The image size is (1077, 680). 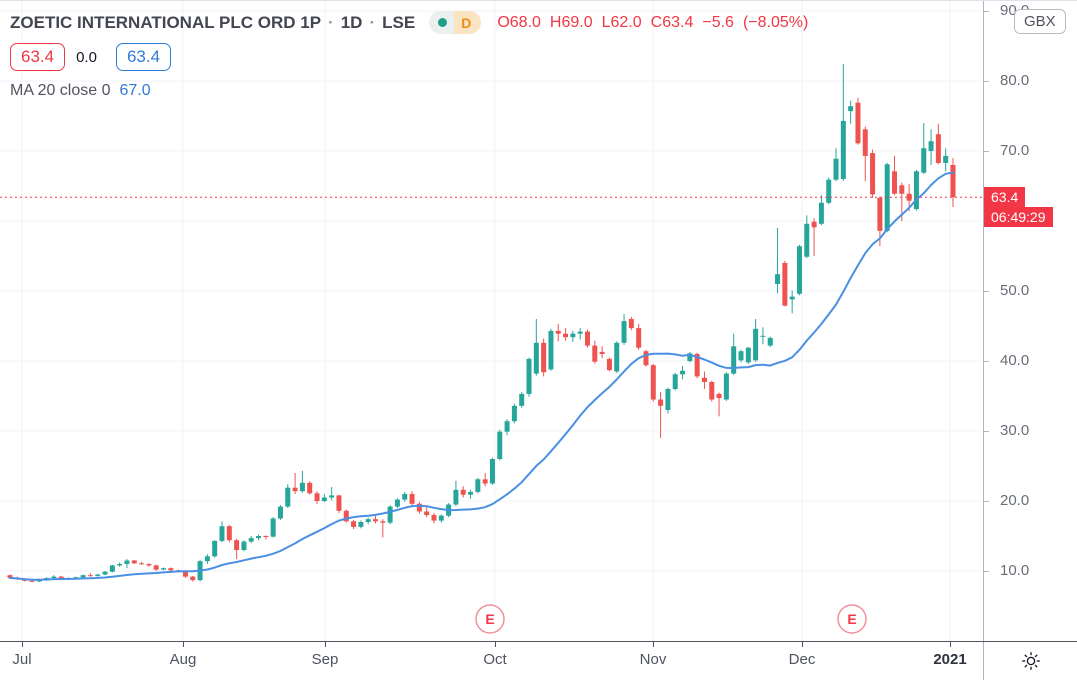 I want to click on theme-toggle-button, so click(x=1030, y=661).